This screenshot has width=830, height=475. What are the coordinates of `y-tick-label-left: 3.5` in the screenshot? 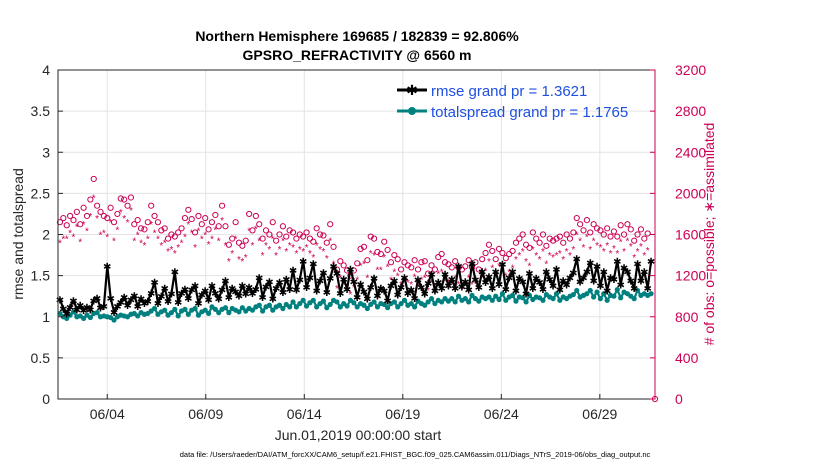 It's located at (41, 111).